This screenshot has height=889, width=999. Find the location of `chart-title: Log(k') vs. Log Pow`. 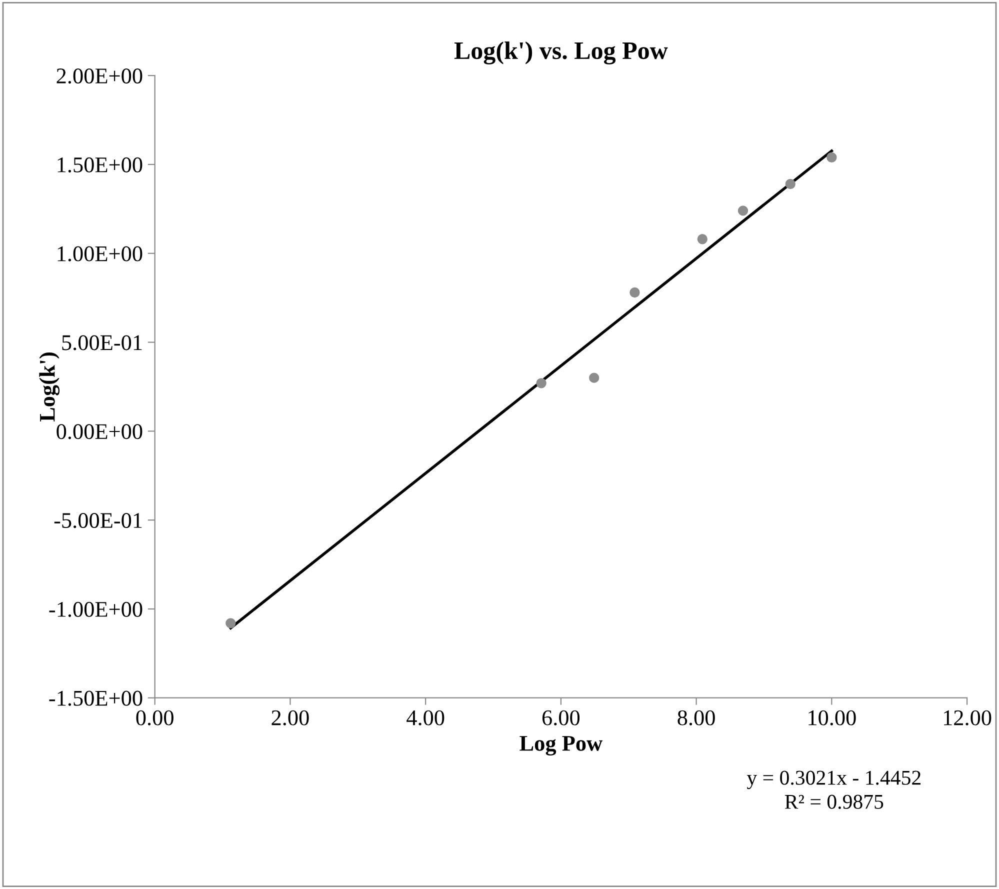

chart-title: Log(k') vs. Log Pow is located at coordinates (561, 53).